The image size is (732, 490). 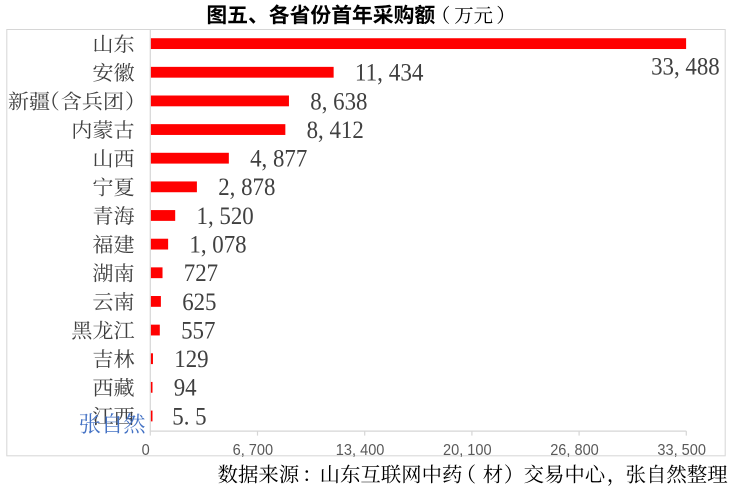 What do you see at coordinates (198, 331) in the screenshot?
I see `svg-text: 557` at bounding box center [198, 331].